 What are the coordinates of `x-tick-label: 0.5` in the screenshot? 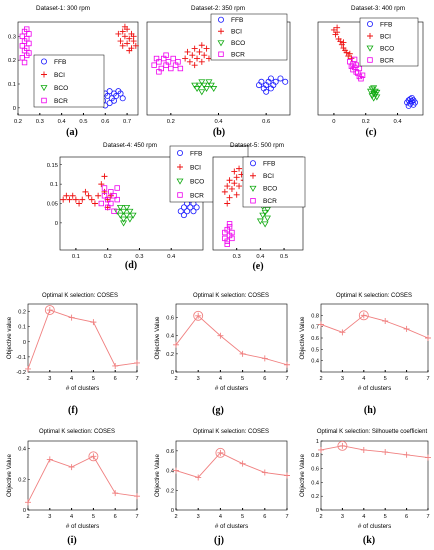 It's located at (284, 257).